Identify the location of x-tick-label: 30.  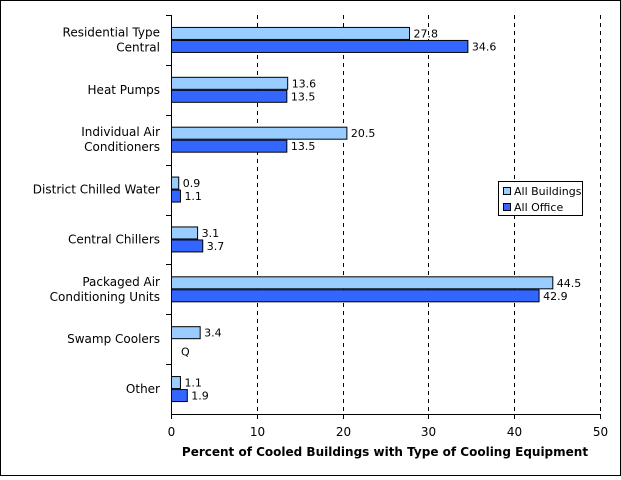
(428, 432).